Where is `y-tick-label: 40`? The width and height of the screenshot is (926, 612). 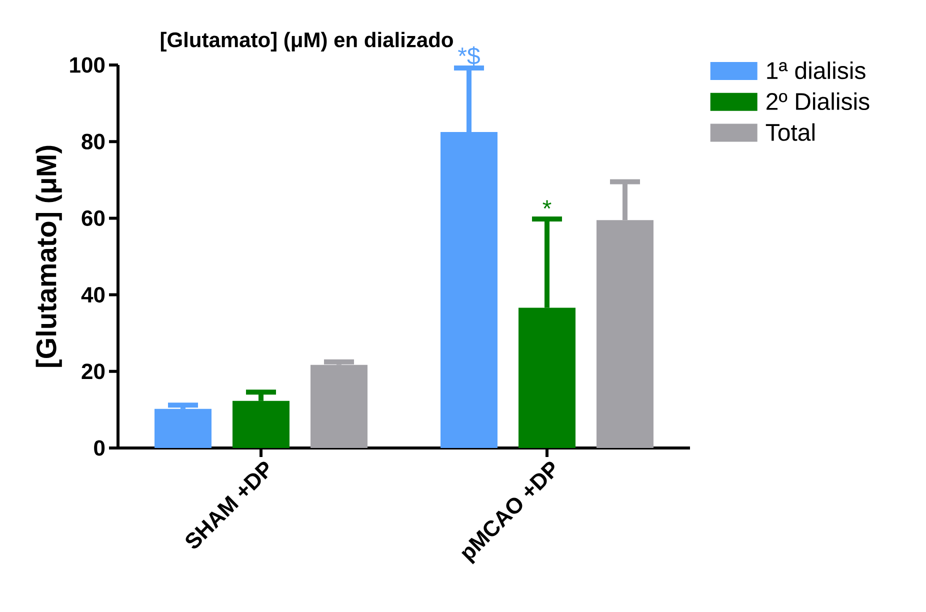
y-tick-label: 40 is located at coordinates (93, 294).